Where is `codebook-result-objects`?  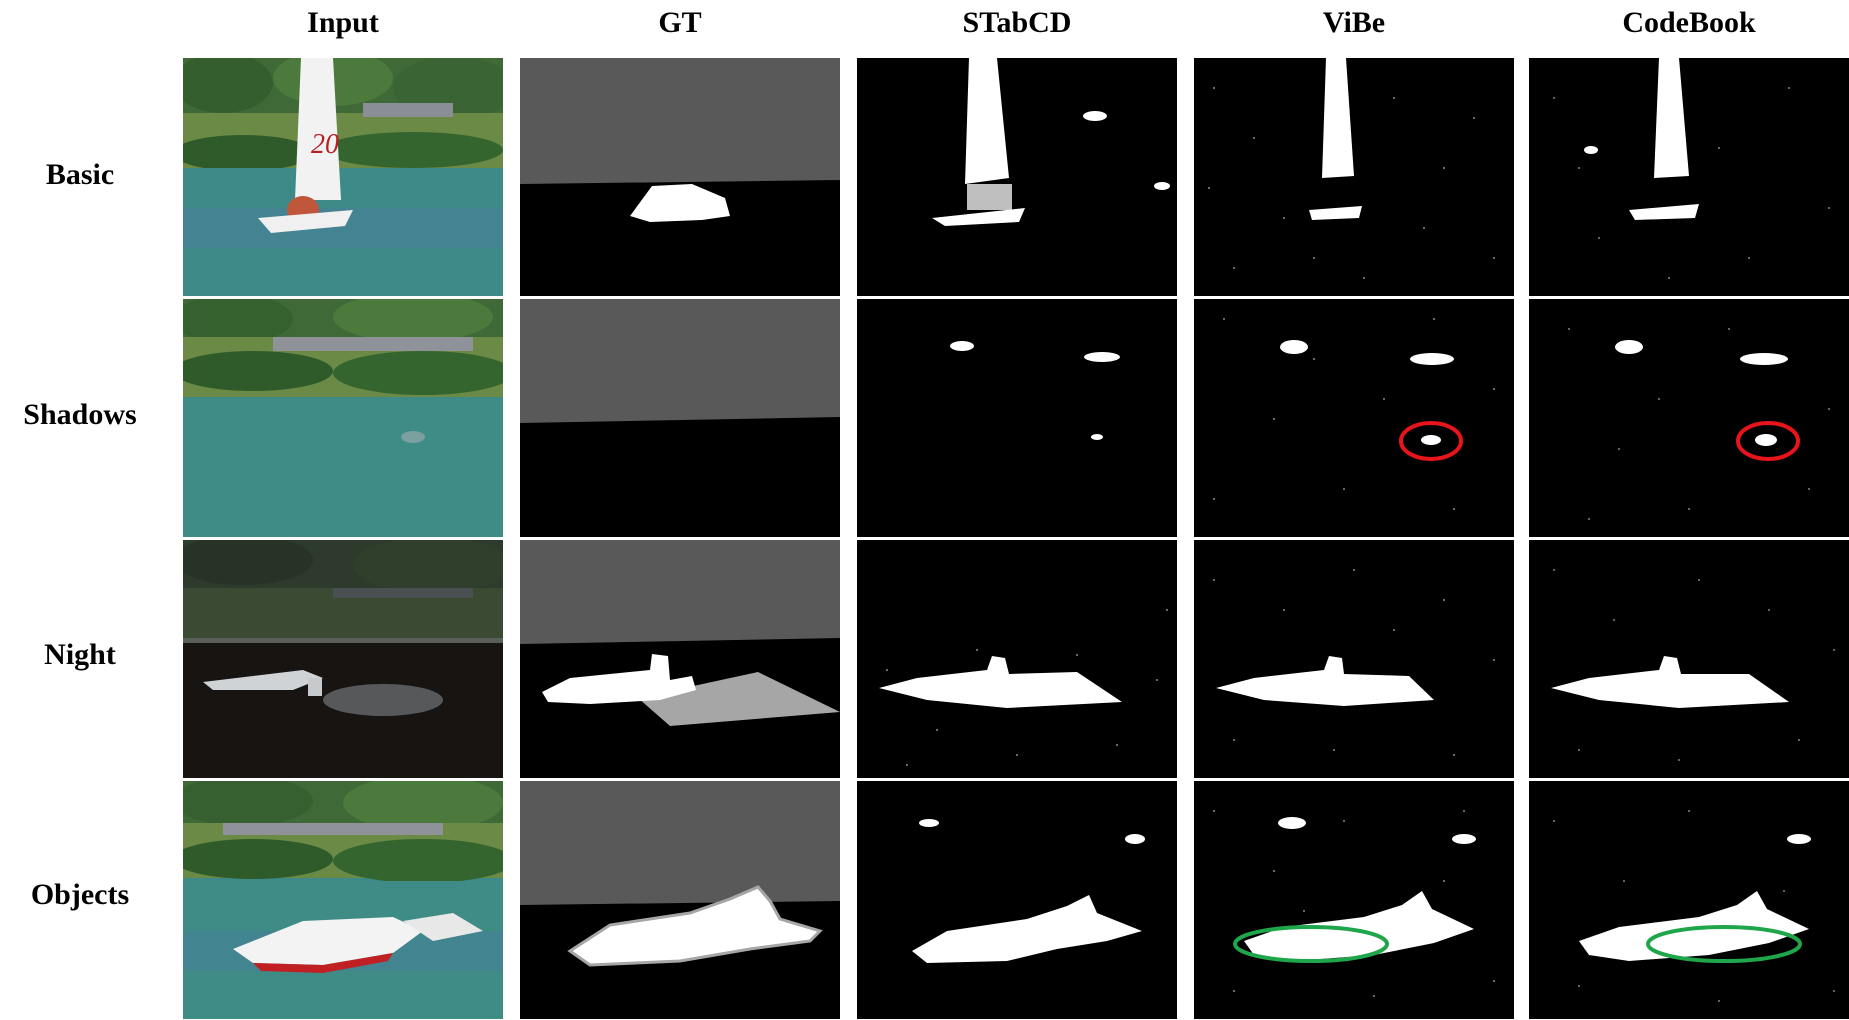
codebook-result-objects is located at coordinates (1689, 900).